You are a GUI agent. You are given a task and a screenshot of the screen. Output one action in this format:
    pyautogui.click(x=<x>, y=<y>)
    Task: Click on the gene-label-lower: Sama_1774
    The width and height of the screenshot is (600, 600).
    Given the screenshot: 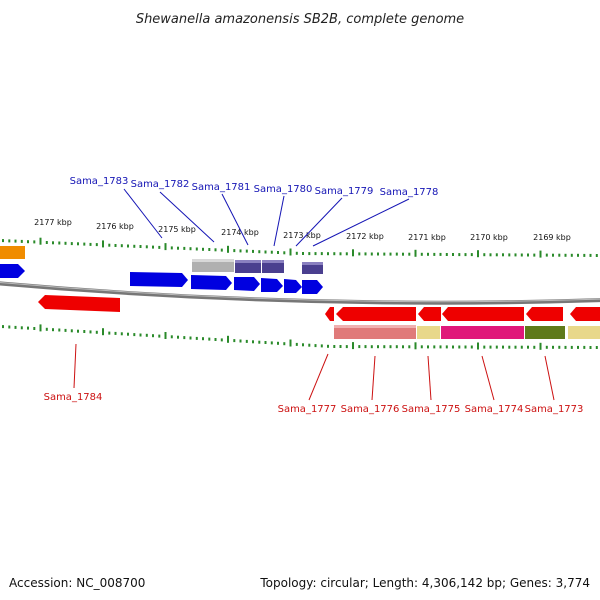 What is the action you would take?
    pyautogui.click(x=494, y=409)
    